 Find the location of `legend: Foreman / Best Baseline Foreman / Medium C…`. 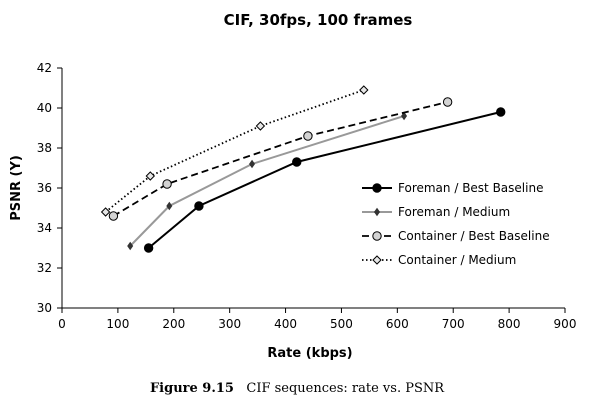

legend: Foreman / Best Baseline Foreman / Medium C… is located at coordinates (456, 224).